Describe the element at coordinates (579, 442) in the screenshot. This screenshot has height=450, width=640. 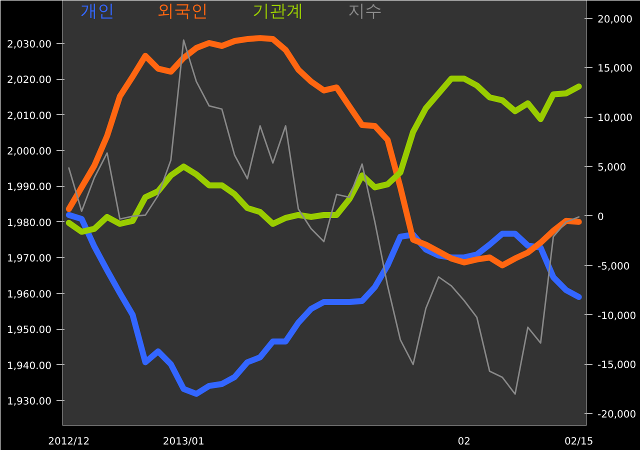
I see `x-tick-label: 02/15` at that location.